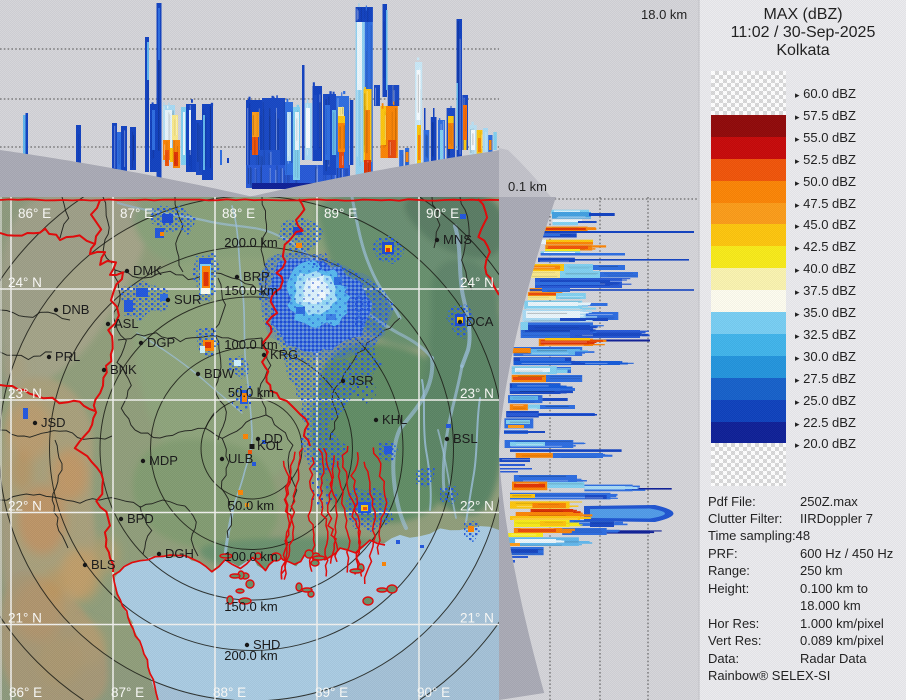 Image resolution: width=906 pixels, height=700 pixels. Describe the element at coordinates (103, 564) in the screenshot. I see `svg-text: BLS` at that location.